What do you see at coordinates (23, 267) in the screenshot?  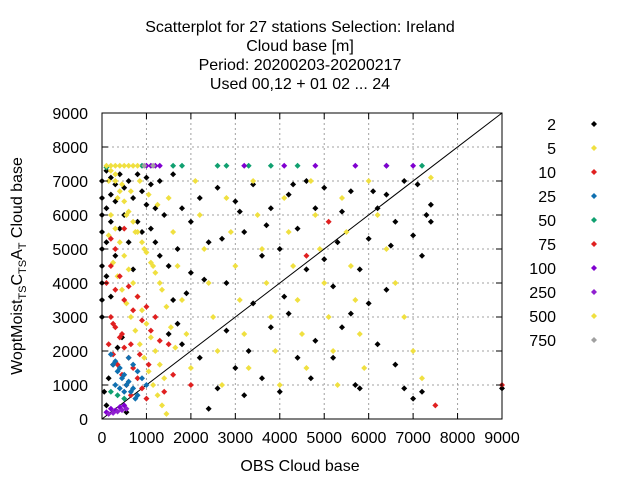 I see `y-label-sub2: TS` at bounding box center [23, 267].